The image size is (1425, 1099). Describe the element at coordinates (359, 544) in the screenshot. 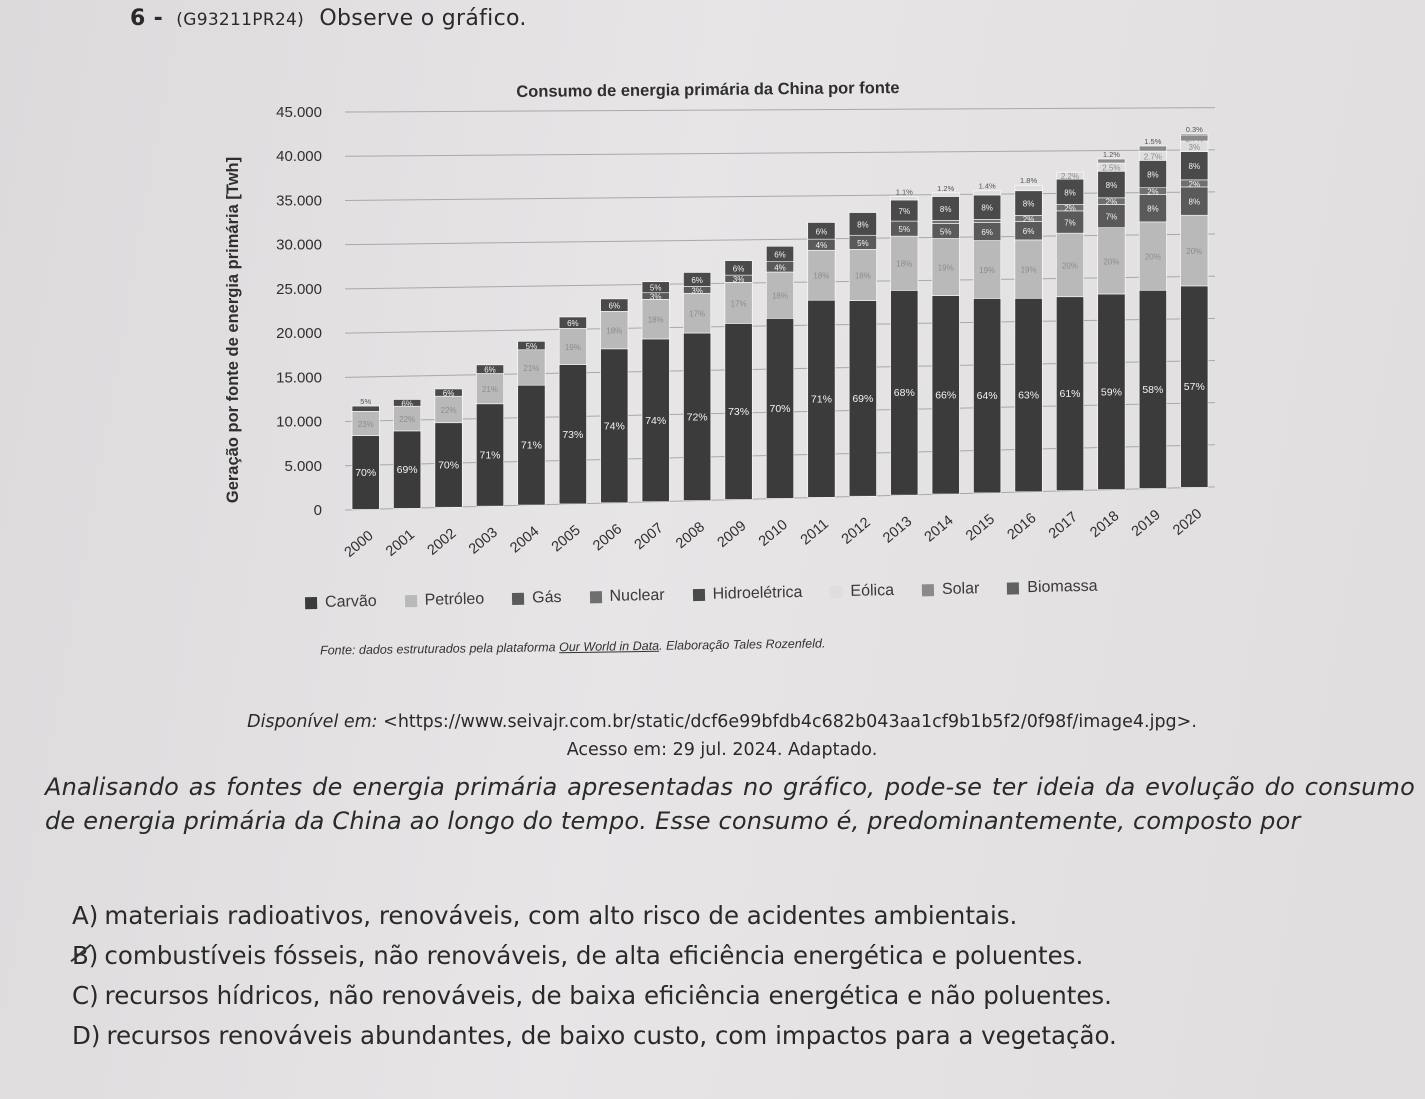

I see `x-tick-label: 2000` at that location.